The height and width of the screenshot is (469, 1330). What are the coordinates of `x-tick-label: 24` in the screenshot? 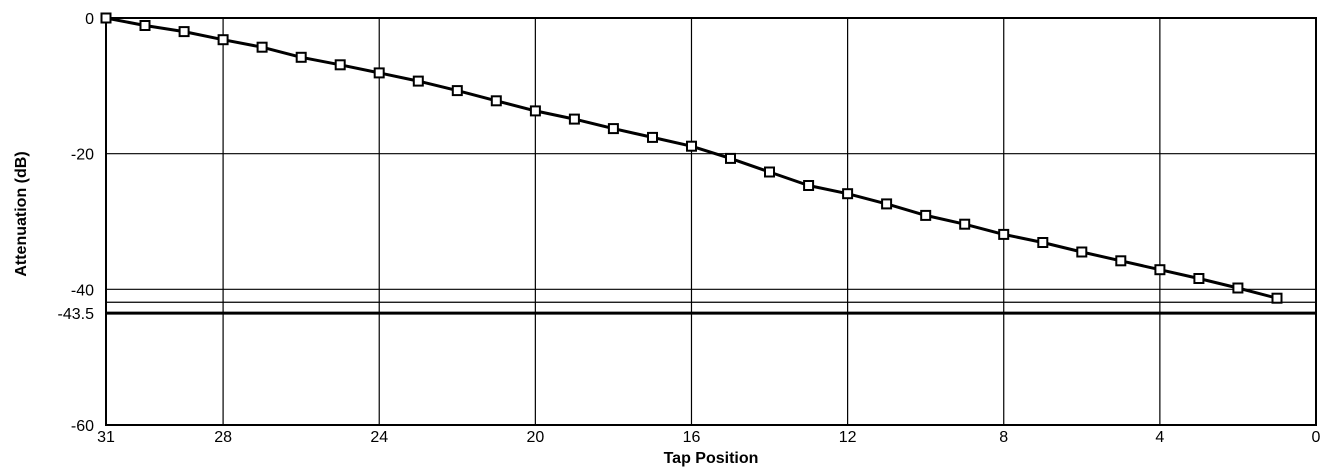 It's located at (379, 437).